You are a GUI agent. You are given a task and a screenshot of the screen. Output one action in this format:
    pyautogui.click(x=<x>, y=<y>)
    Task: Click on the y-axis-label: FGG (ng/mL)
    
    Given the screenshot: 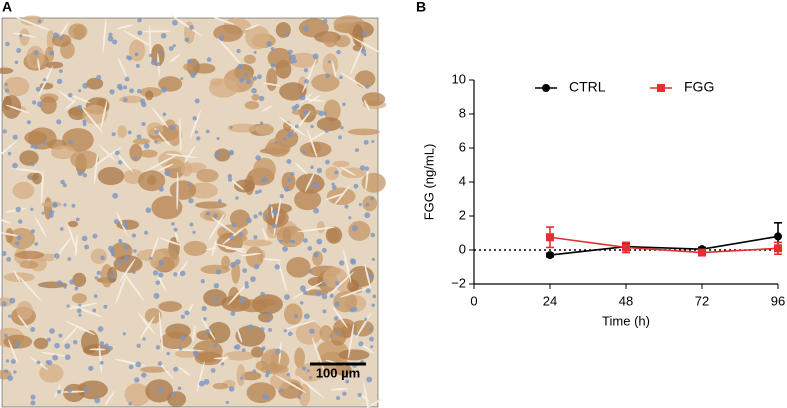 What is the action you would take?
    pyautogui.click(x=428, y=182)
    